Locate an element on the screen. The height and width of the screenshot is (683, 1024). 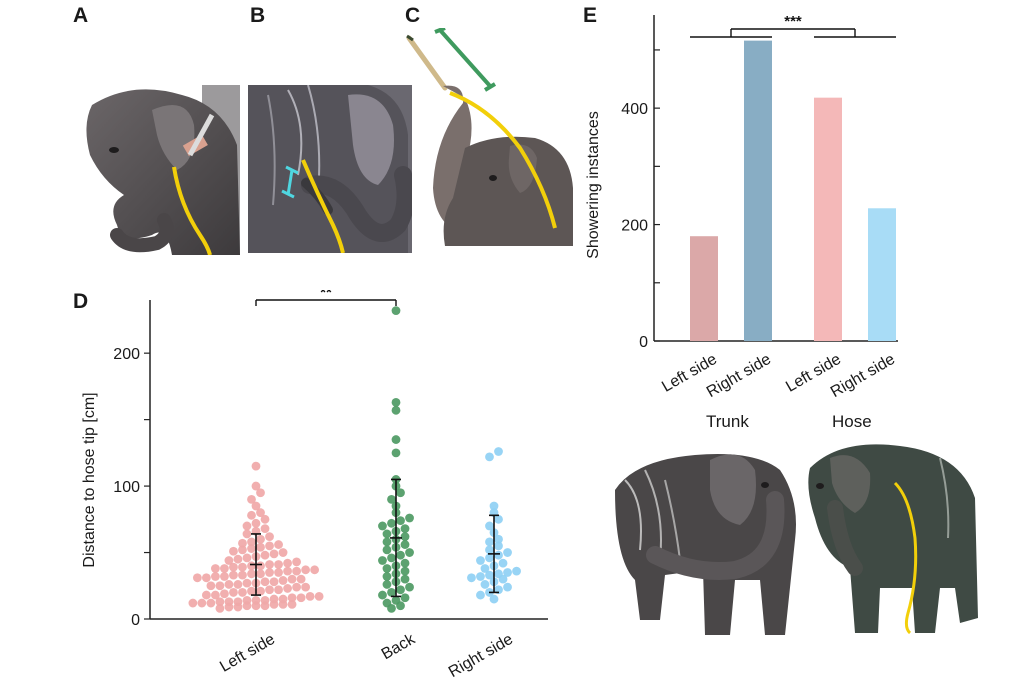
photo-elephant-trunk-showering is located at coordinates (705, 544).